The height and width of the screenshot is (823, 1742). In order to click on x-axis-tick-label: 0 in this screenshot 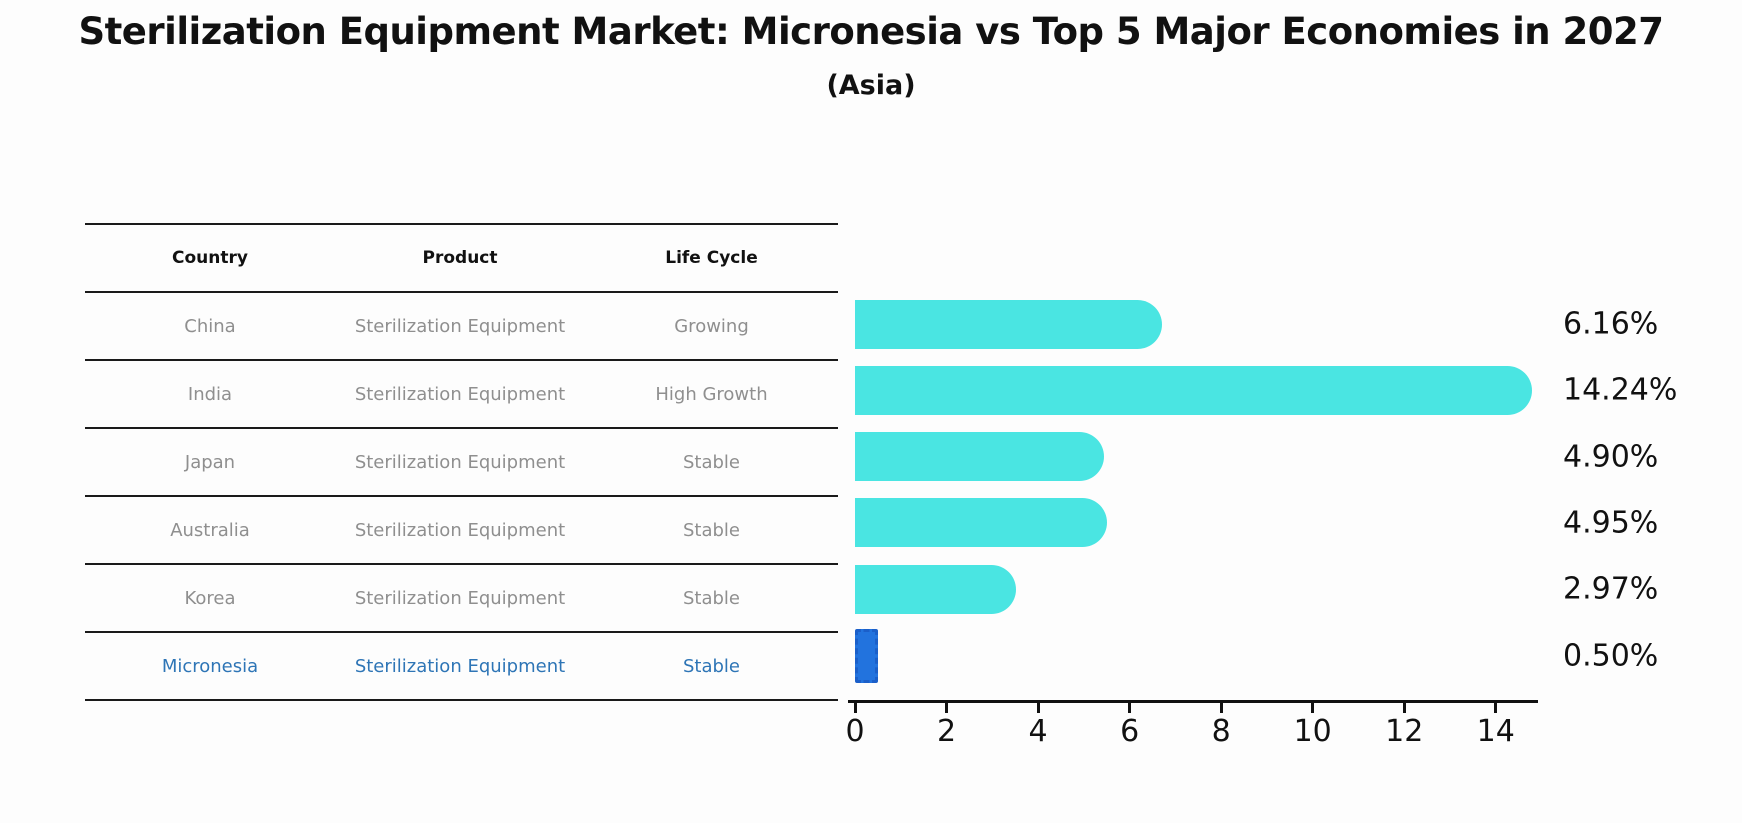, I will do `click(855, 731)`.